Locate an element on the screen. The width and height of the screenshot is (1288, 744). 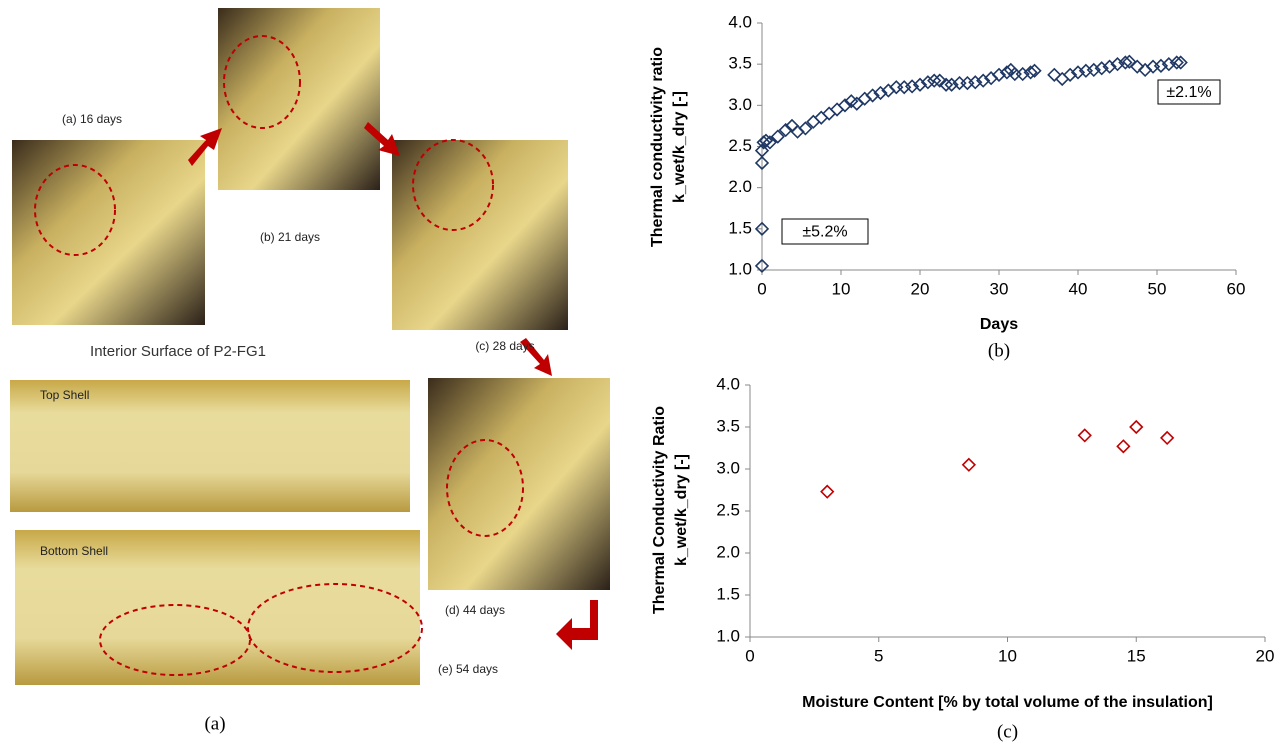
caption: (a) is located at coordinates (214, 723).